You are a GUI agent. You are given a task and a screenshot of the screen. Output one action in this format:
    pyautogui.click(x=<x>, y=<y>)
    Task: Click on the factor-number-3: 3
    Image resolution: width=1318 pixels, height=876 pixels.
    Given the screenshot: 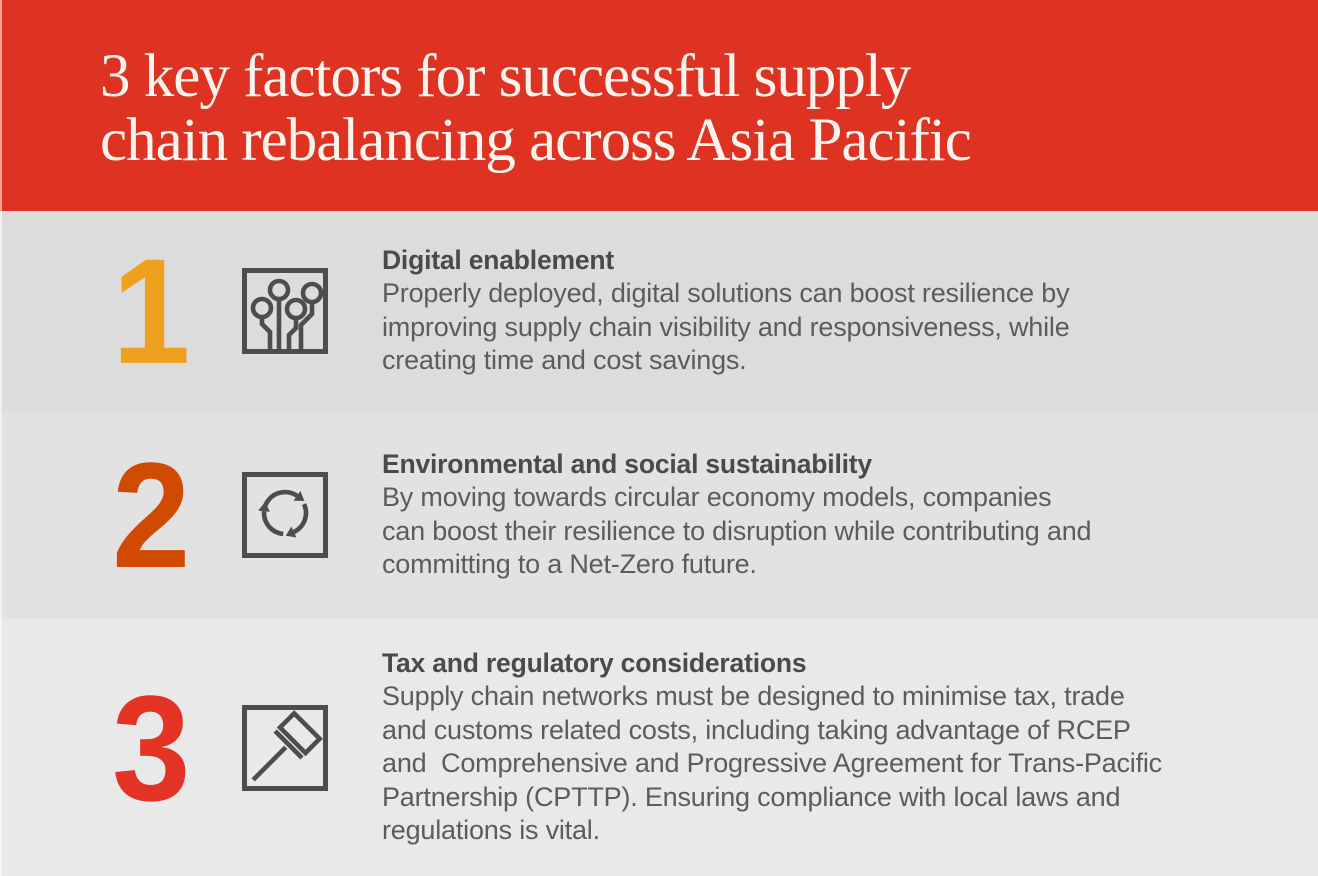 What is the action you would take?
    pyautogui.click(x=151, y=747)
    